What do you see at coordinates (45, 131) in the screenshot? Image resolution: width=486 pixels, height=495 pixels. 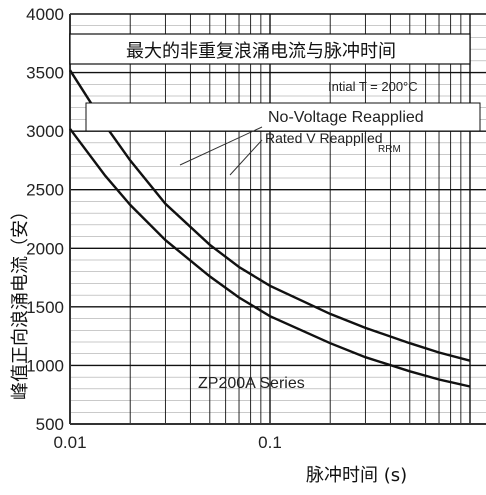 I see `y-tick-label: 3000` at bounding box center [45, 131].